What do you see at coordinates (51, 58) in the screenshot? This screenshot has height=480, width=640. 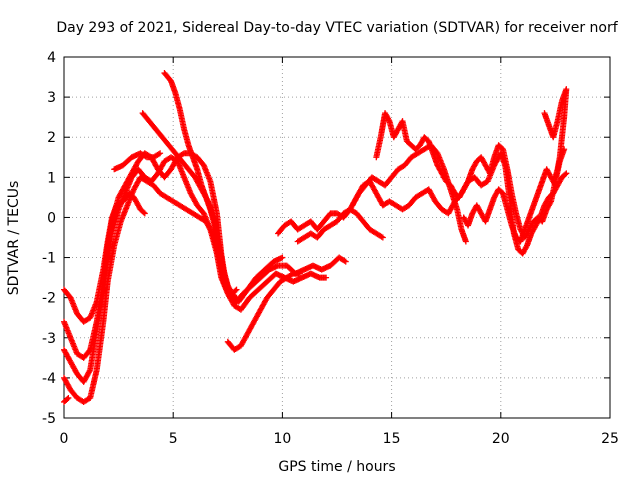 I see `y-tick-label: 4` at bounding box center [51, 58].